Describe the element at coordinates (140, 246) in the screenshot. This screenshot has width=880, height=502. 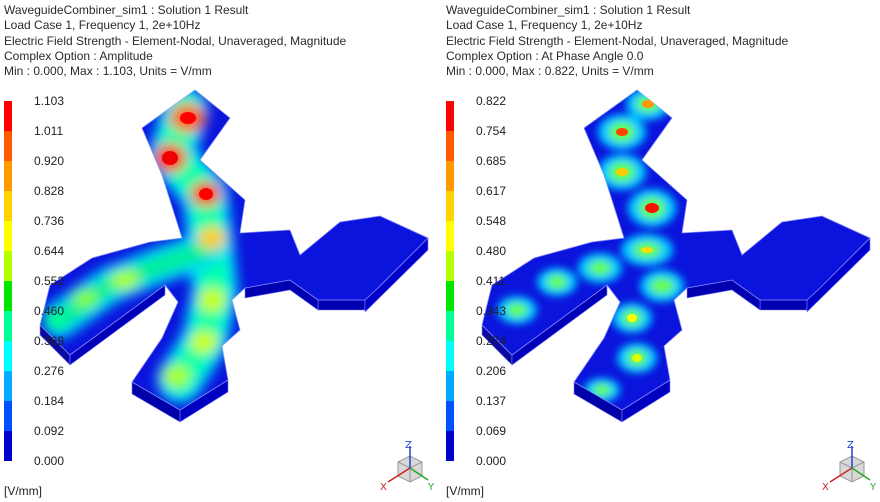
I see `field-contours` at that location.